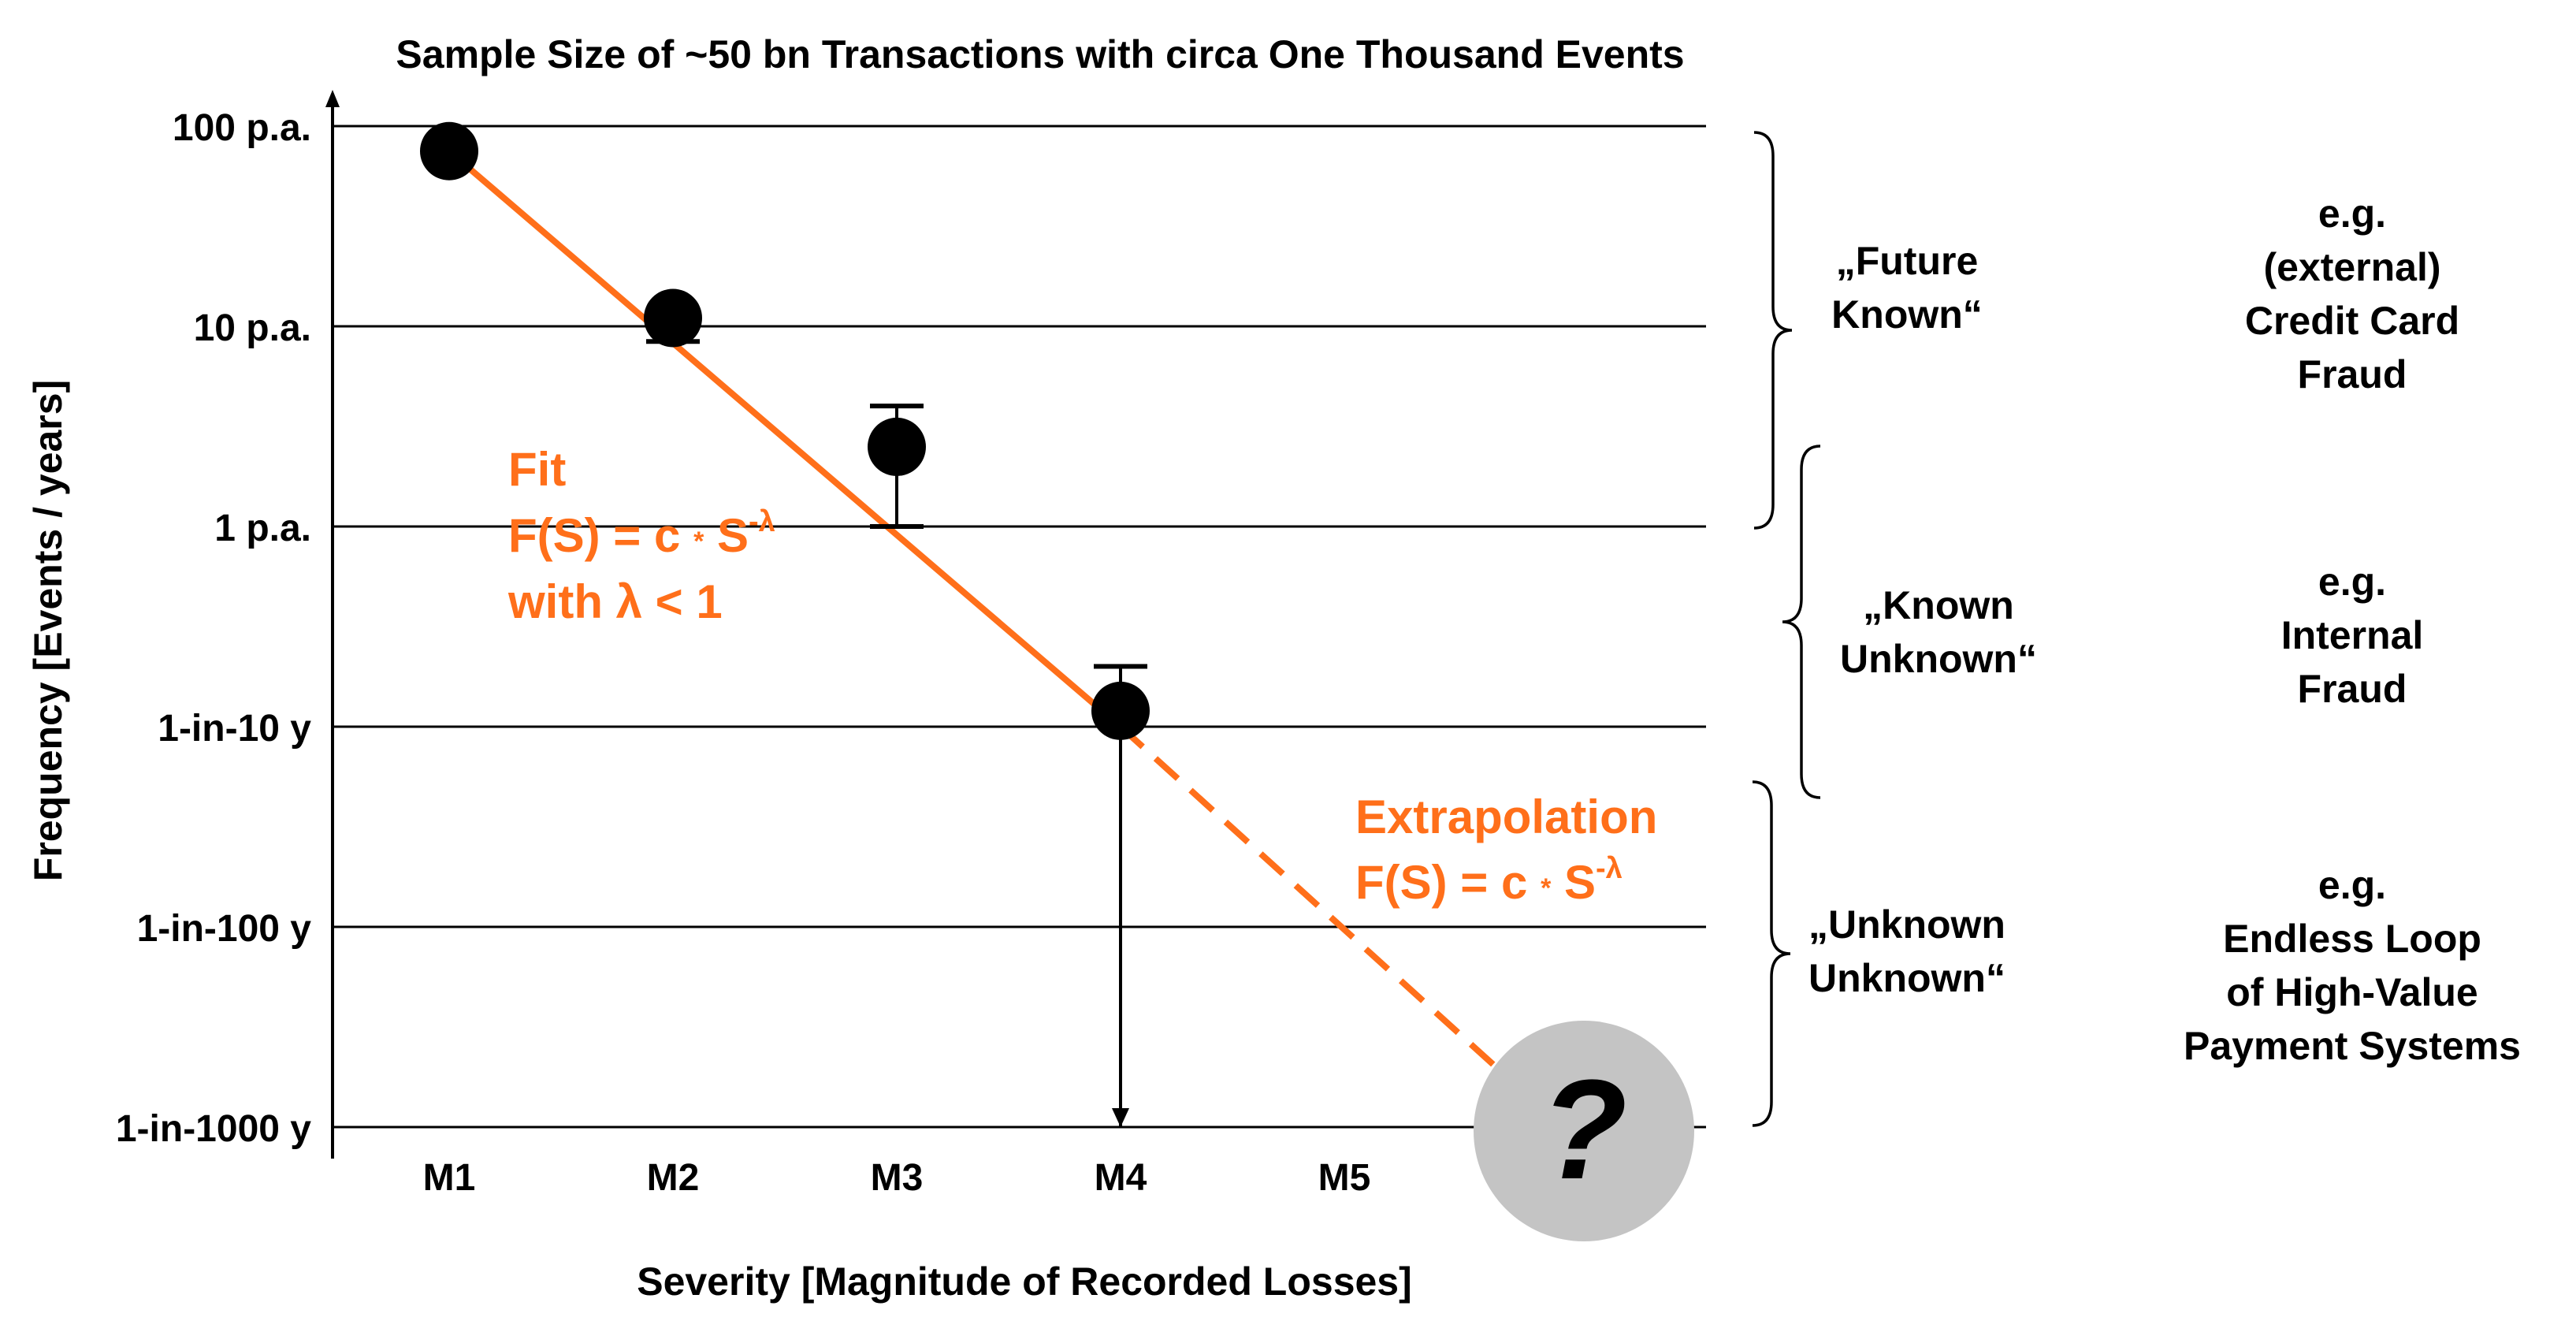 This screenshot has height=1332, width=2576. I want to click on x-tick-label: M3, so click(897, 1178).